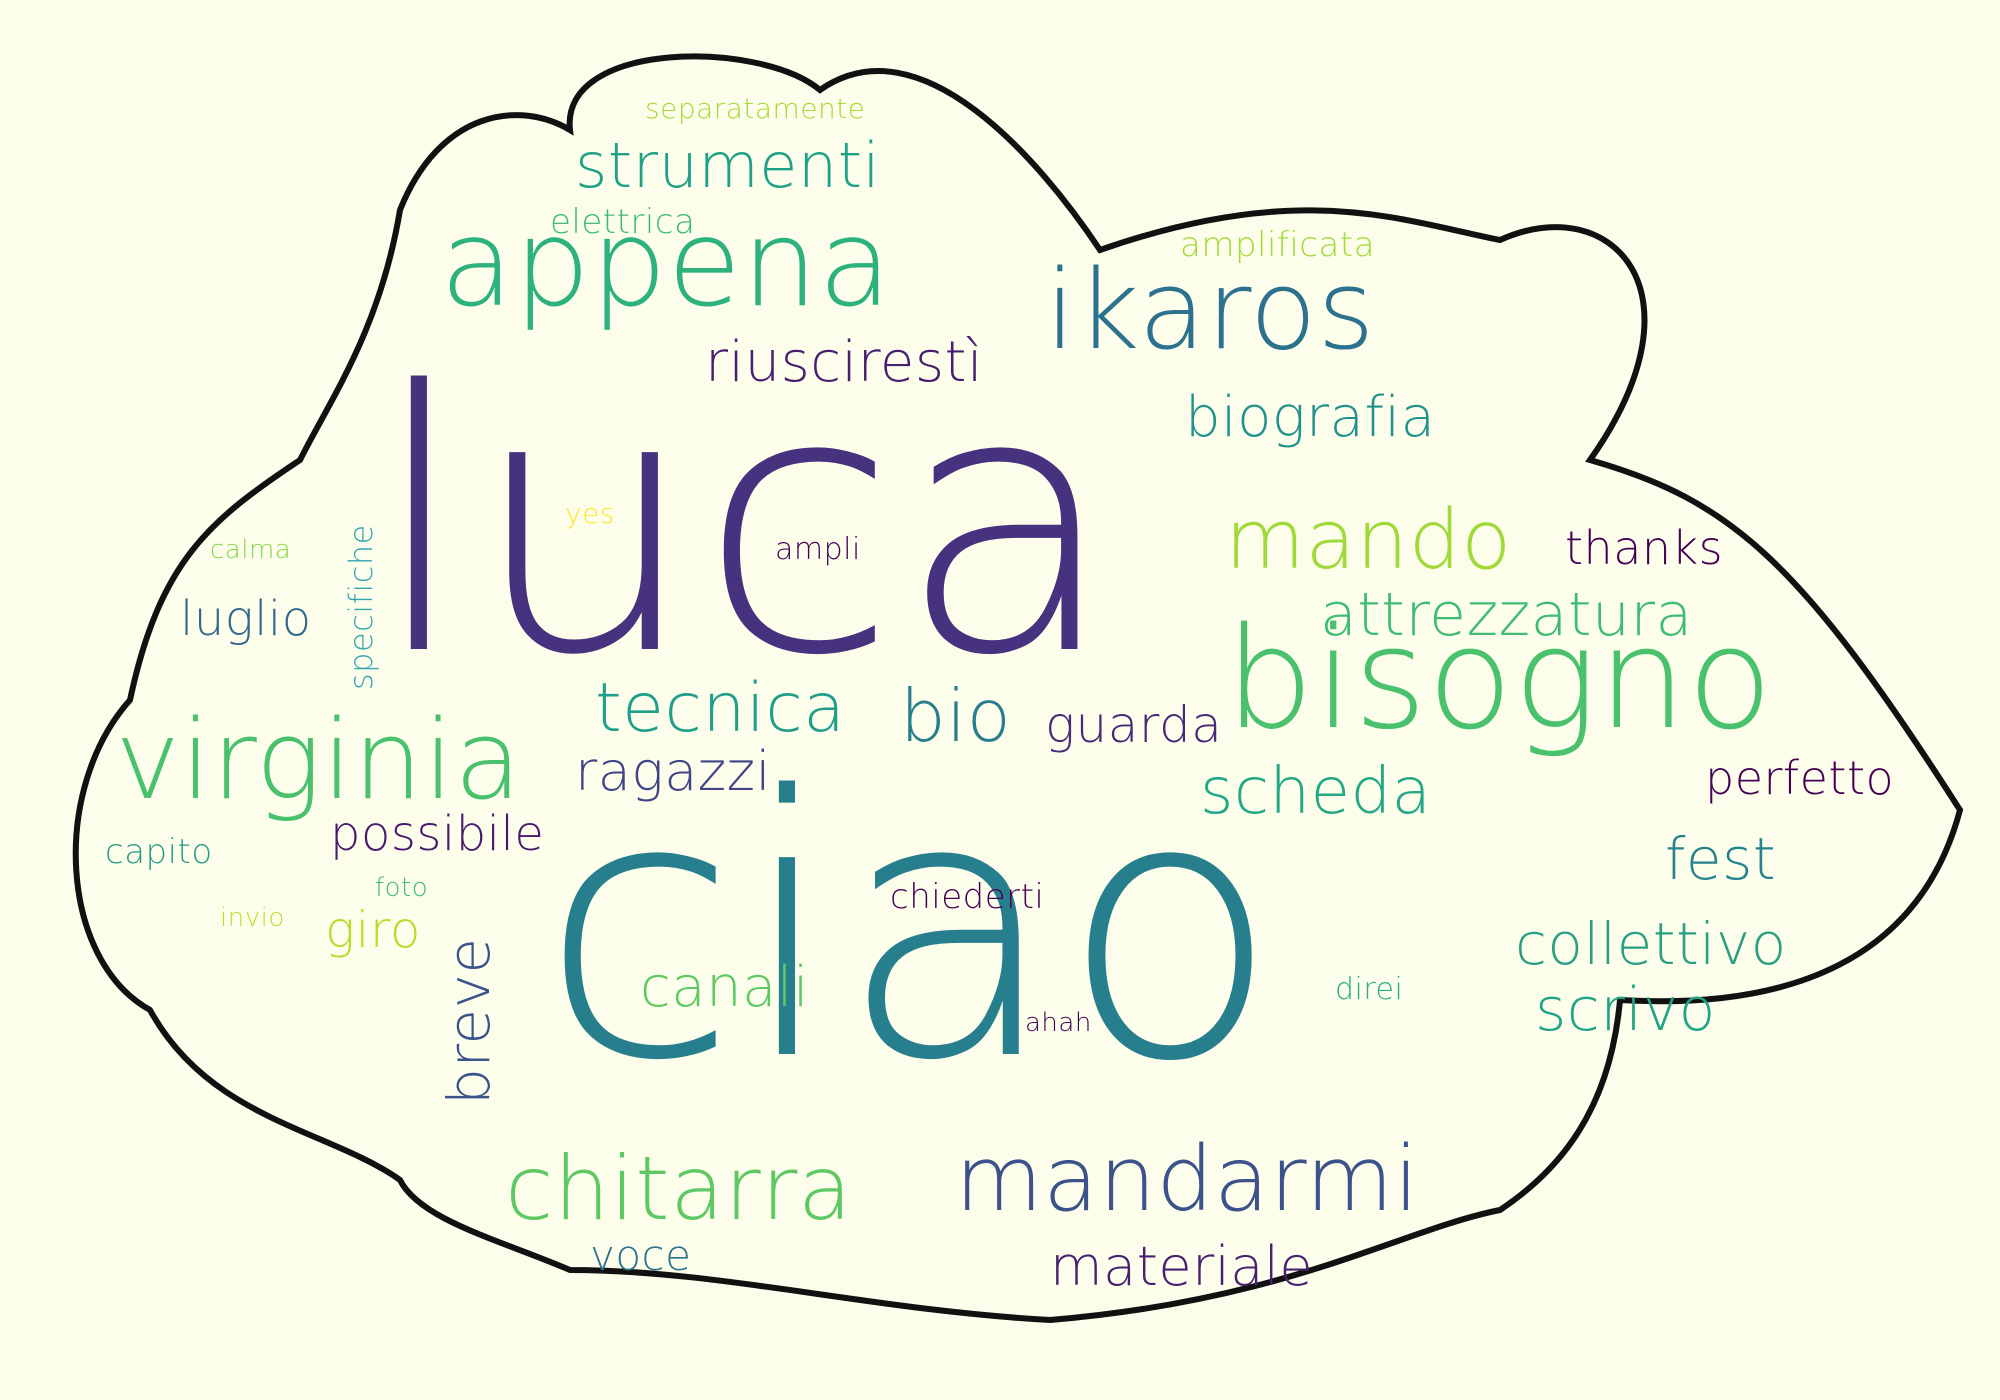 Image resolution: width=2000 pixels, height=1400 pixels. Describe the element at coordinates (755, 108) in the screenshot. I see `word-separatamente: separatamente` at that location.